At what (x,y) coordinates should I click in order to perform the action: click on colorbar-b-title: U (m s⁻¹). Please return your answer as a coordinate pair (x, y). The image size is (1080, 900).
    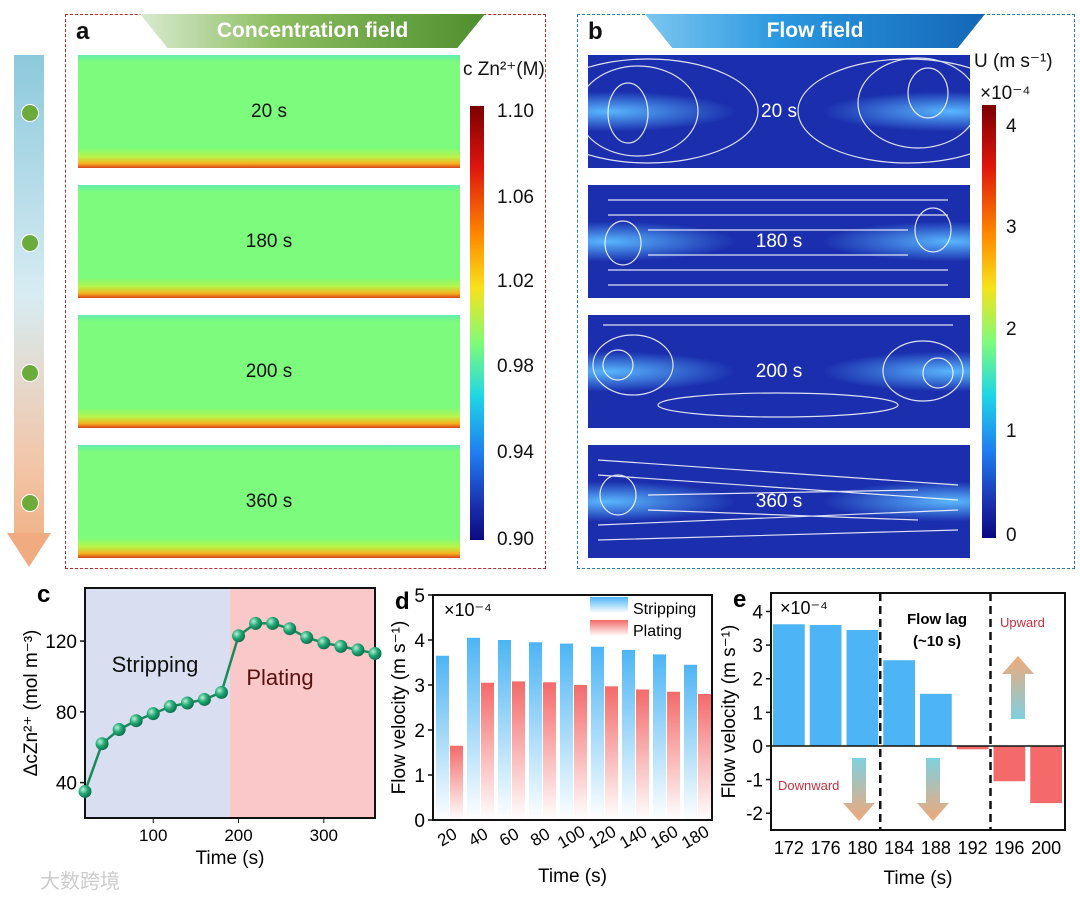
    Looking at the image, I should click on (1013, 61).